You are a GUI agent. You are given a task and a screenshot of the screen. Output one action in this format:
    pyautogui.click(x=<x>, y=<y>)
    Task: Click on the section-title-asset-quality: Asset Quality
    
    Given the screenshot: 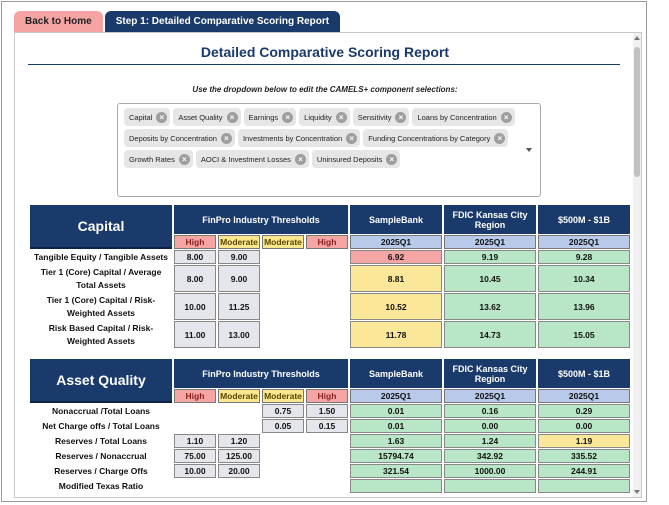 What is the action you would take?
    pyautogui.click(x=101, y=381)
    